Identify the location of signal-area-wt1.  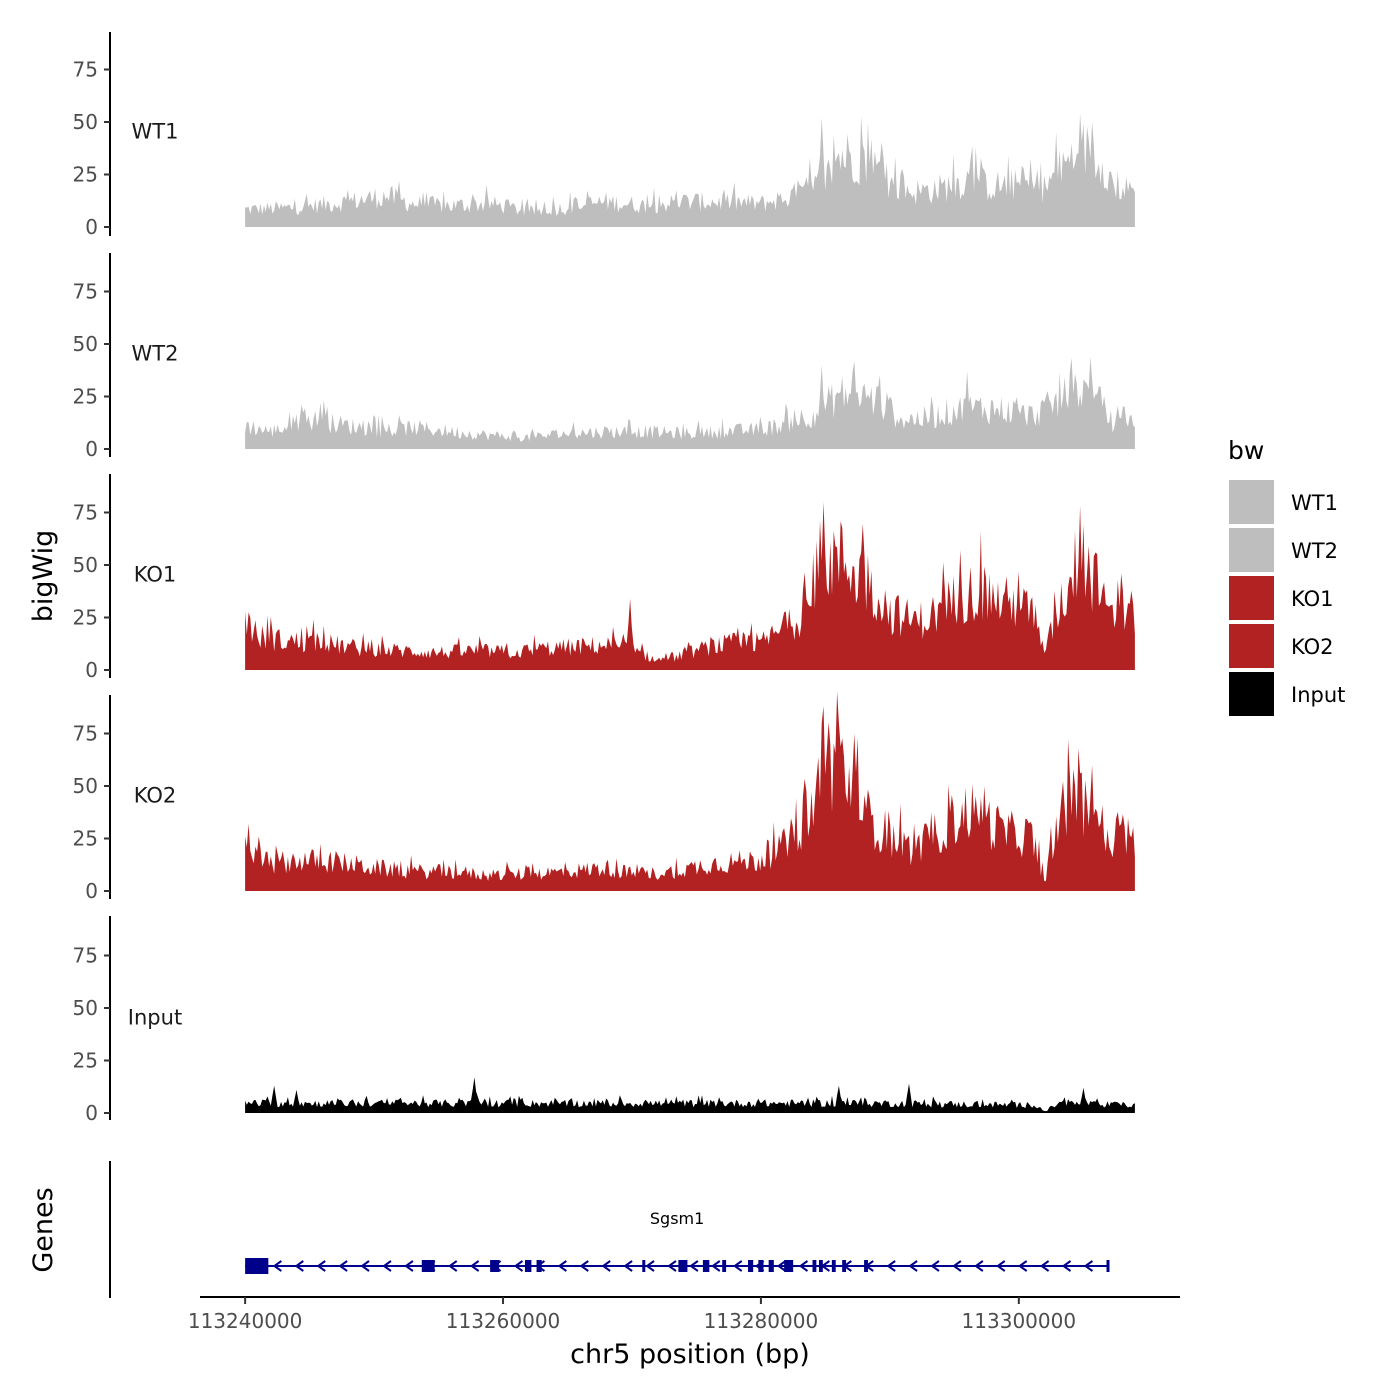
(690, 170).